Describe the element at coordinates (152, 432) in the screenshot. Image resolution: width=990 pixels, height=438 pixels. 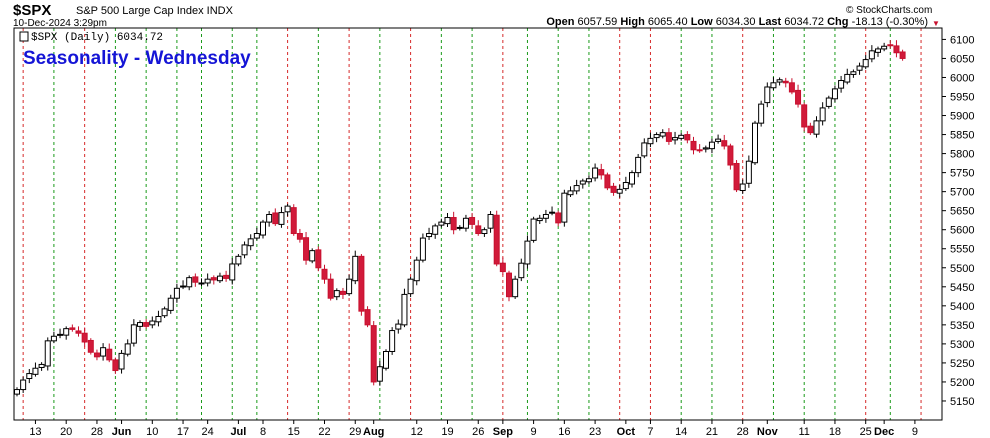
I see `x-tick-label: 10` at that location.